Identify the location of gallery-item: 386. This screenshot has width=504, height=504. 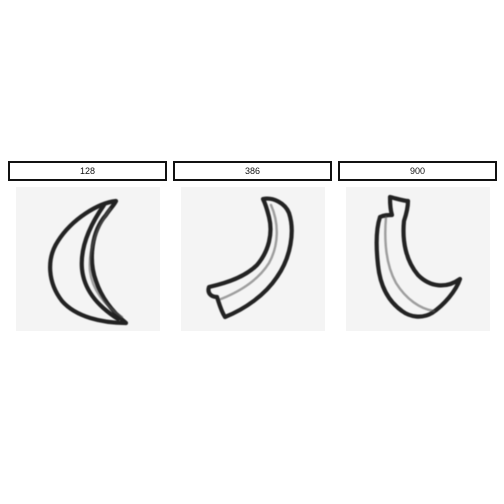
(252, 246).